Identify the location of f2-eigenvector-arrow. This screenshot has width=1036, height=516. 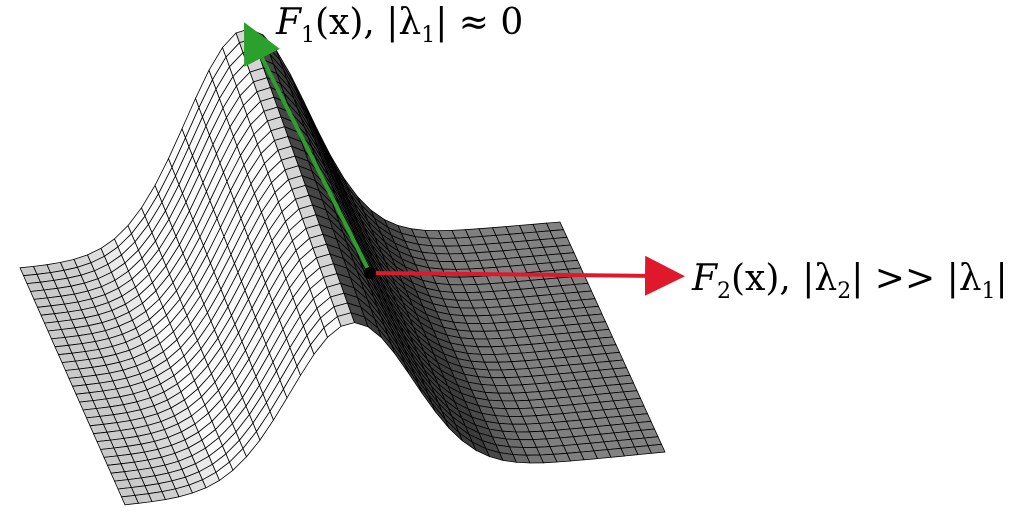
(527, 275).